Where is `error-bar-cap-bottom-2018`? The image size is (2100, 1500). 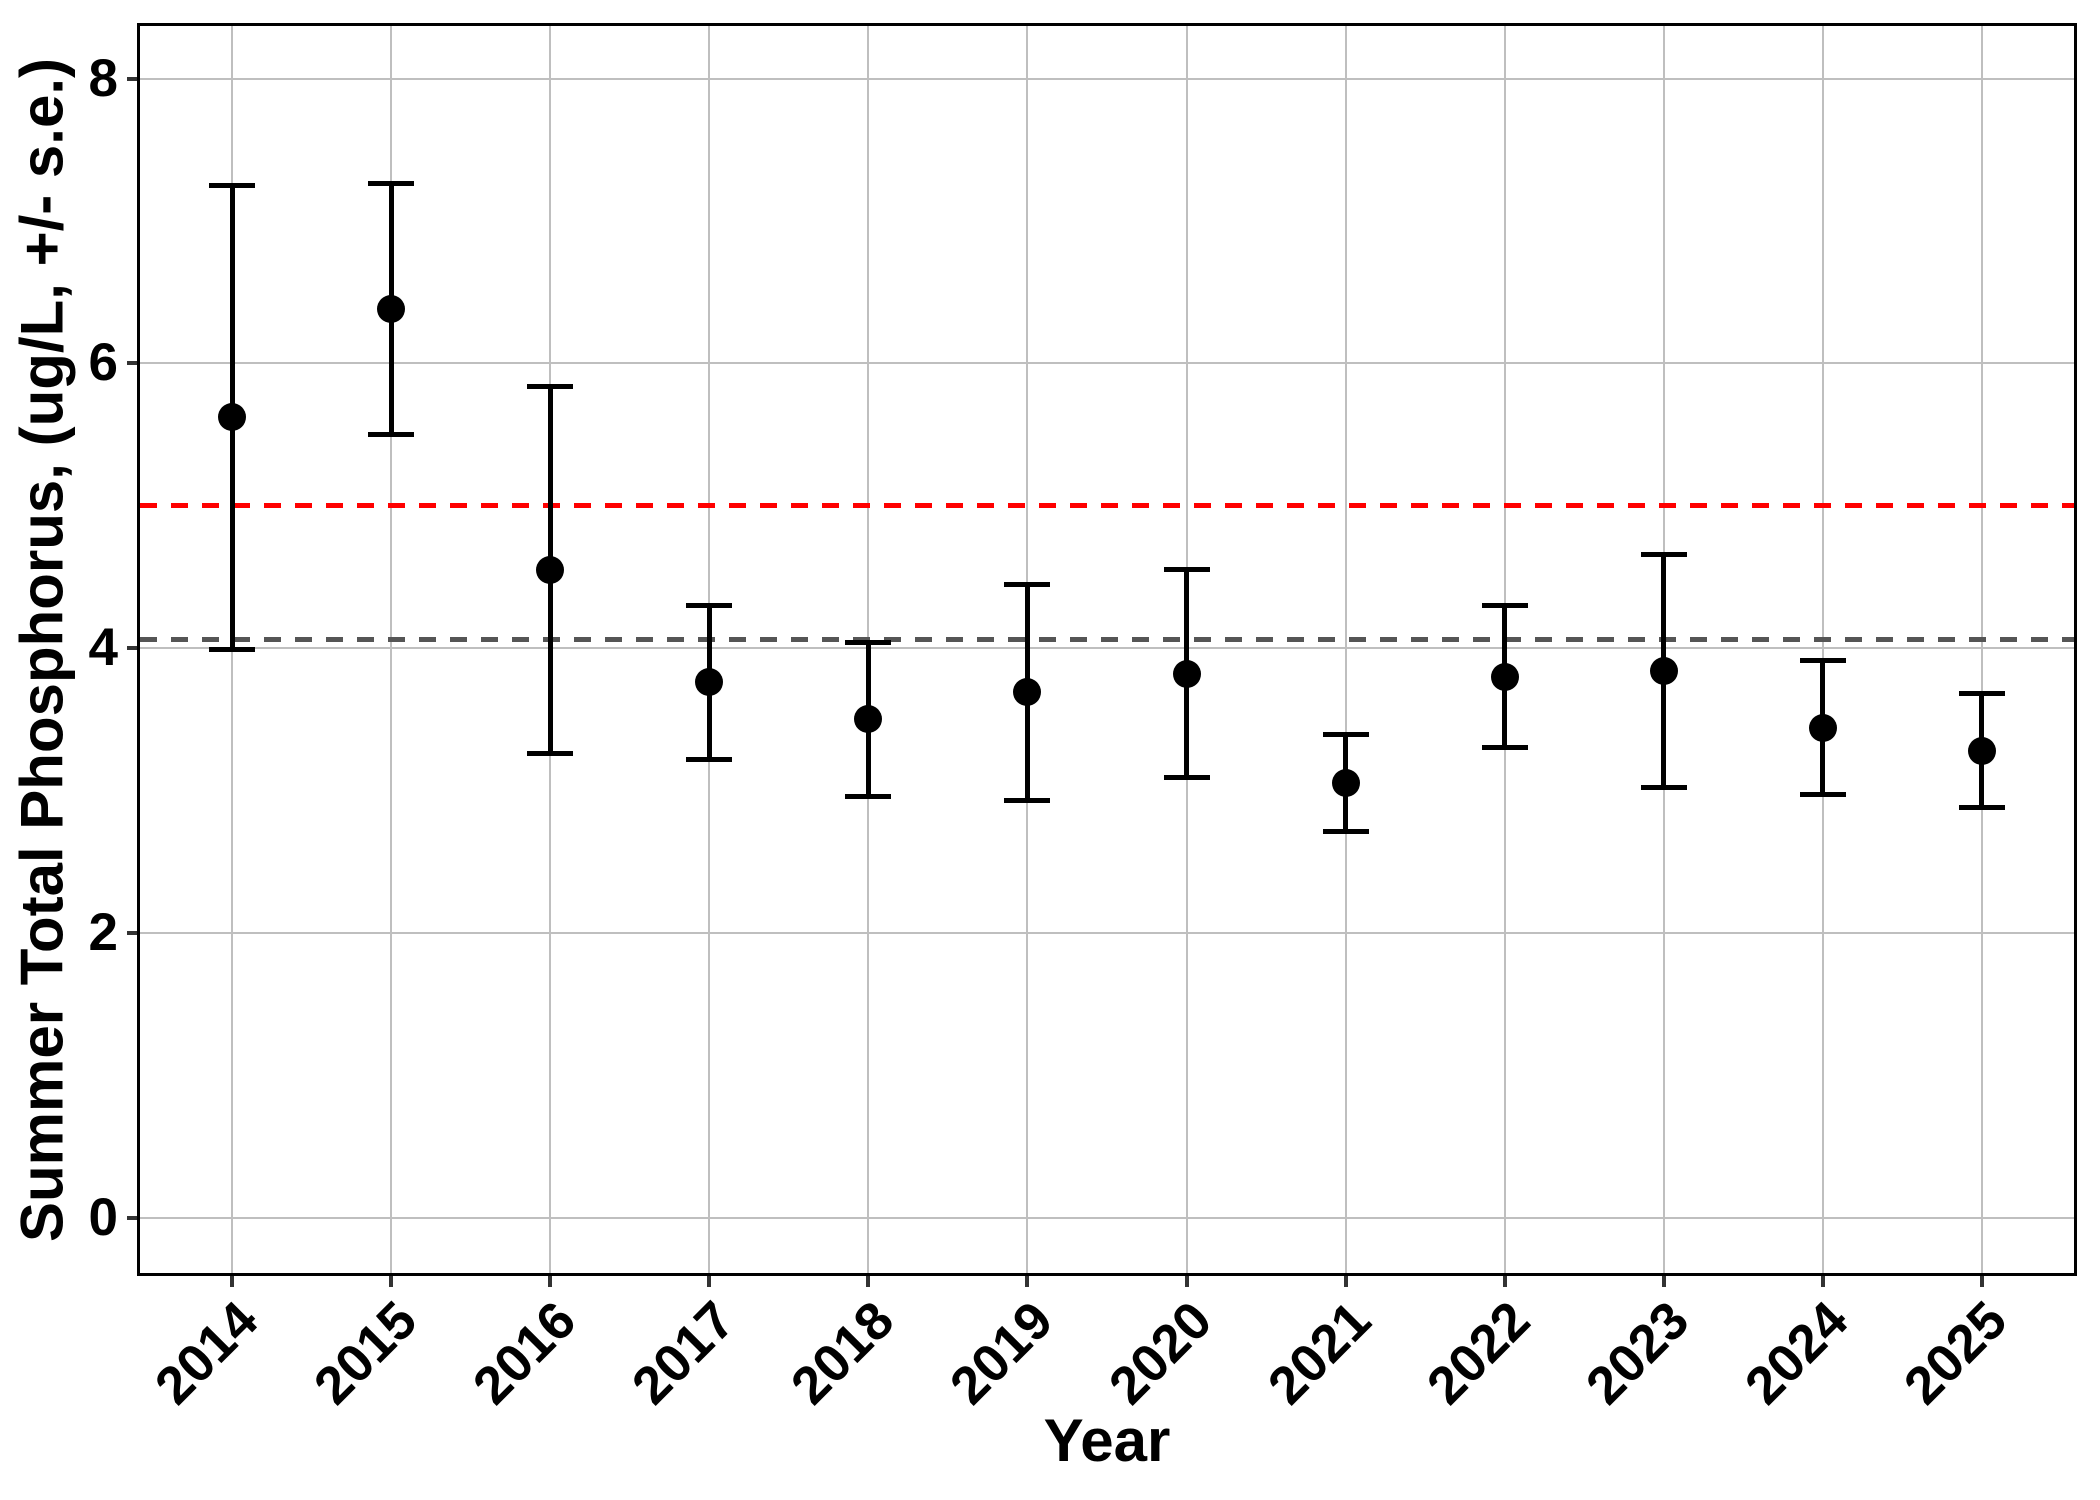
error-bar-cap-bottom-2018 is located at coordinates (868, 796).